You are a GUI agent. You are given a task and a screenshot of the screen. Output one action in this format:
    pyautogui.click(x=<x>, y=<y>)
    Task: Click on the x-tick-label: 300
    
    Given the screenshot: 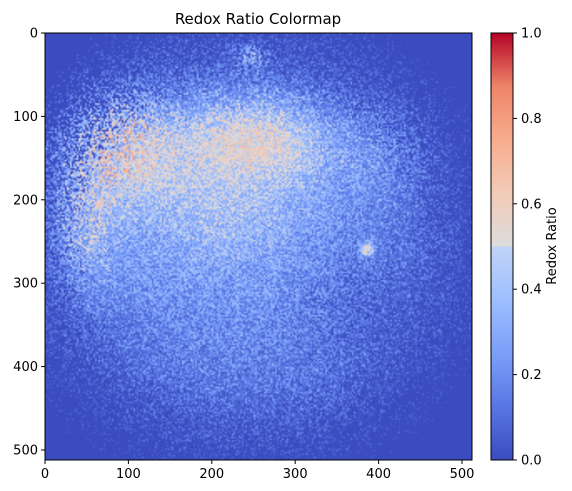 What is the action you would take?
    pyautogui.click(x=295, y=474)
    